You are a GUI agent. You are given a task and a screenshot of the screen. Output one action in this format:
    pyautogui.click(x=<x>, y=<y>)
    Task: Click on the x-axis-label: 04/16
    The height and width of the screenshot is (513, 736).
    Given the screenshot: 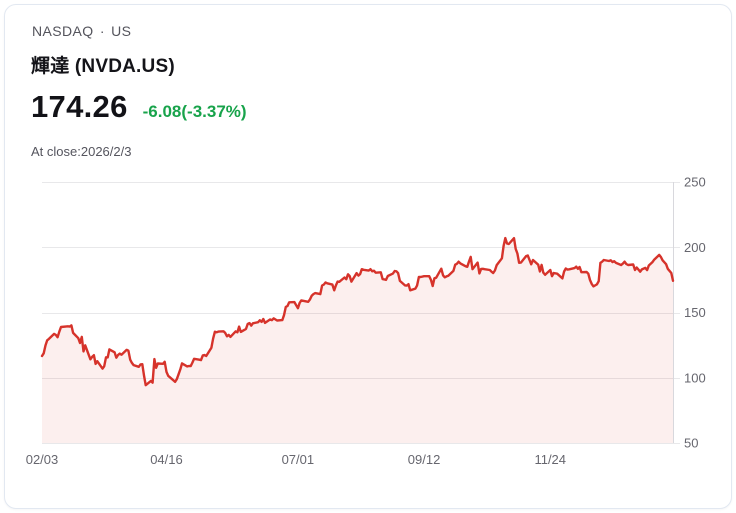 What is the action you would take?
    pyautogui.click(x=166, y=459)
    